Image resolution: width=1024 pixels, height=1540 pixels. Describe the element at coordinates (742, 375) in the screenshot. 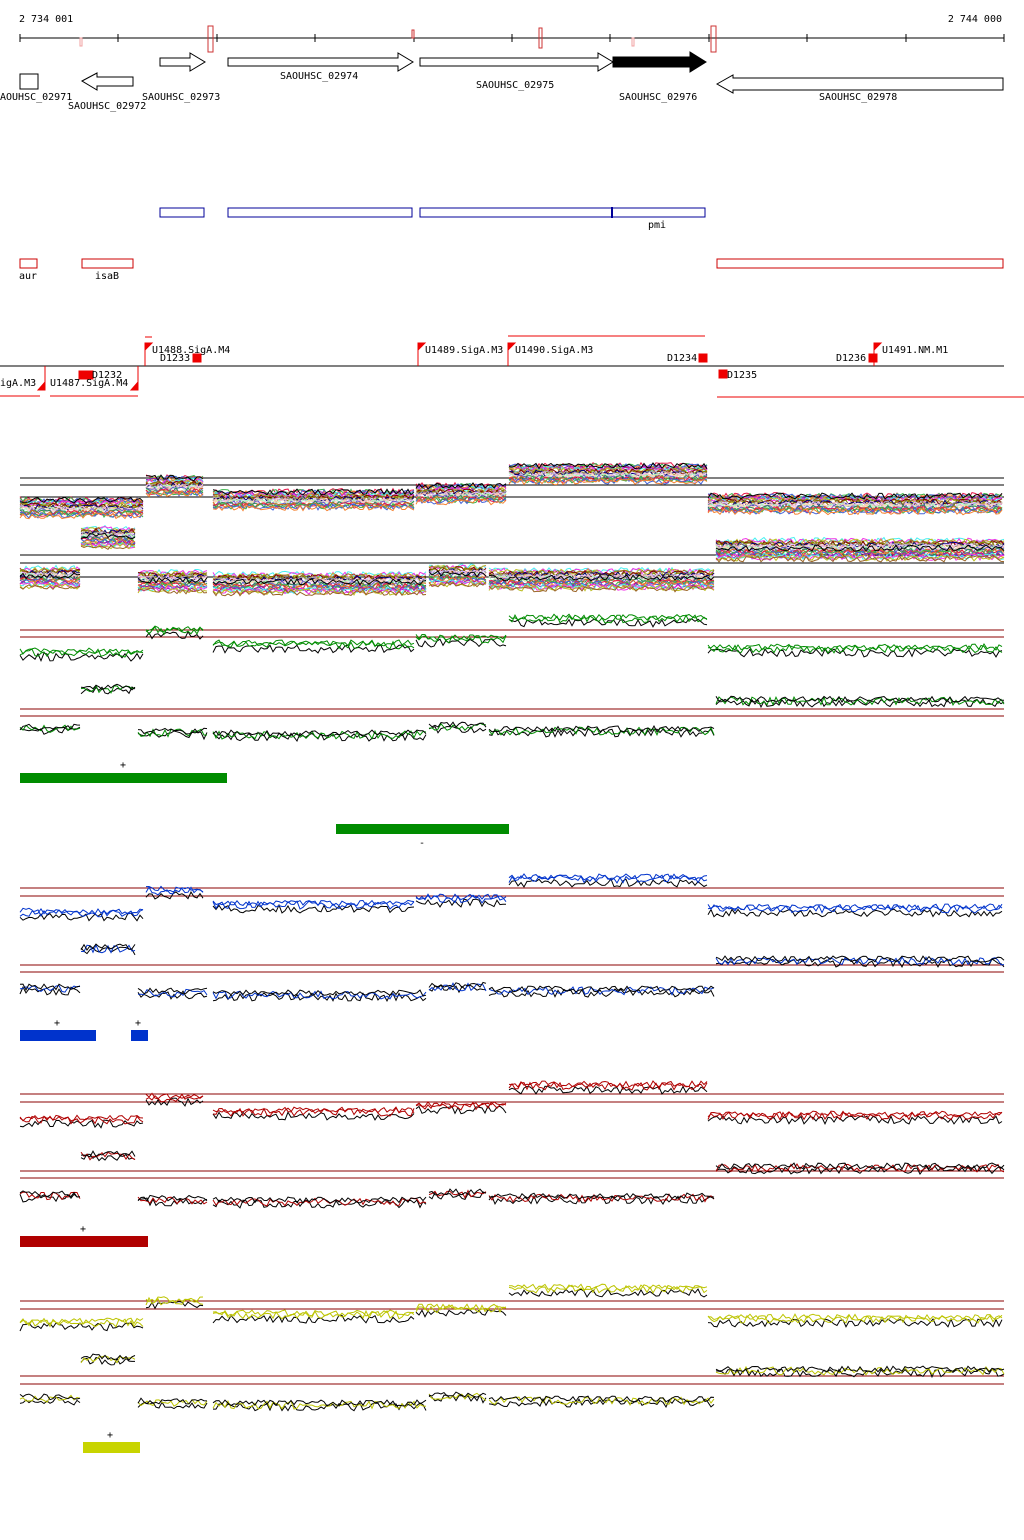

I see `feature-label: D1235` at that location.